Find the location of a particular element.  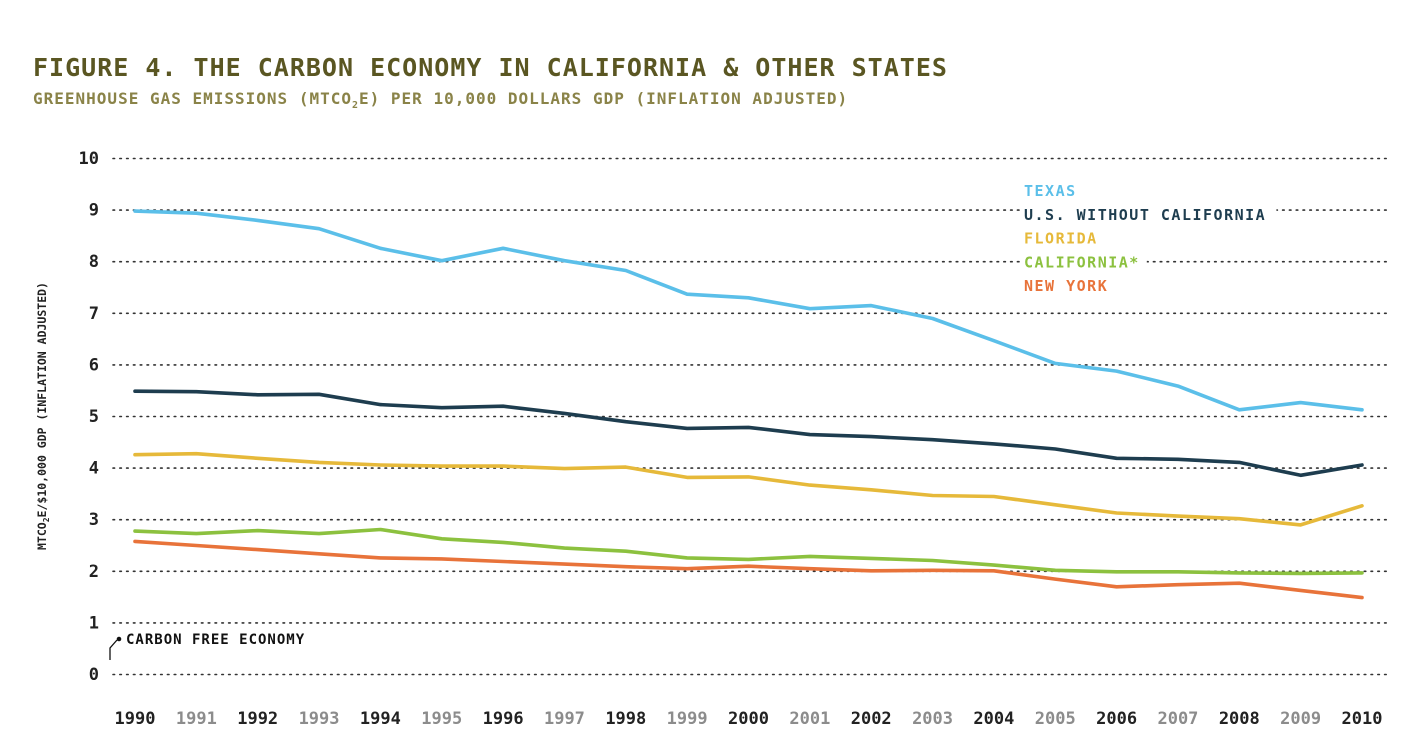

x-tick-label: 2000 is located at coordinates (748, 719).